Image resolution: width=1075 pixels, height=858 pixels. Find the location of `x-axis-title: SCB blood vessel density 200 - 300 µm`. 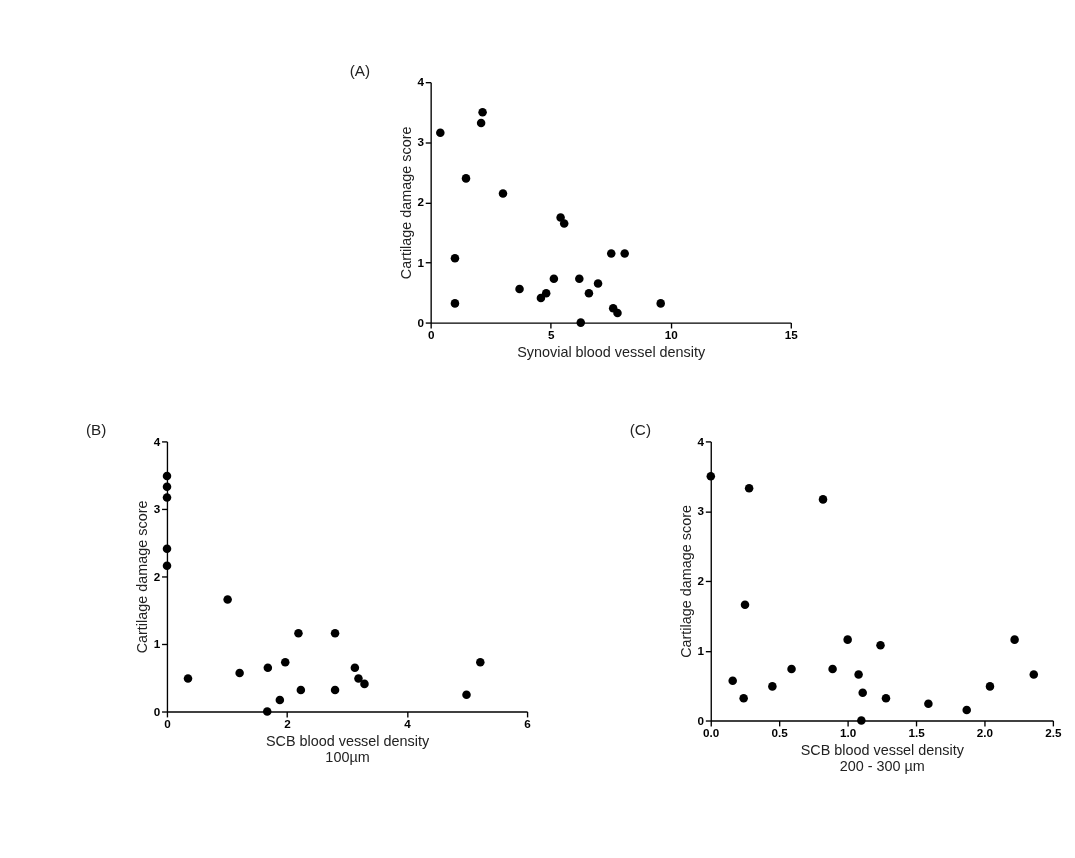

x-axis-title: SCB blood vessel density 200 - 300 µm is located at coordinates (882, 758).